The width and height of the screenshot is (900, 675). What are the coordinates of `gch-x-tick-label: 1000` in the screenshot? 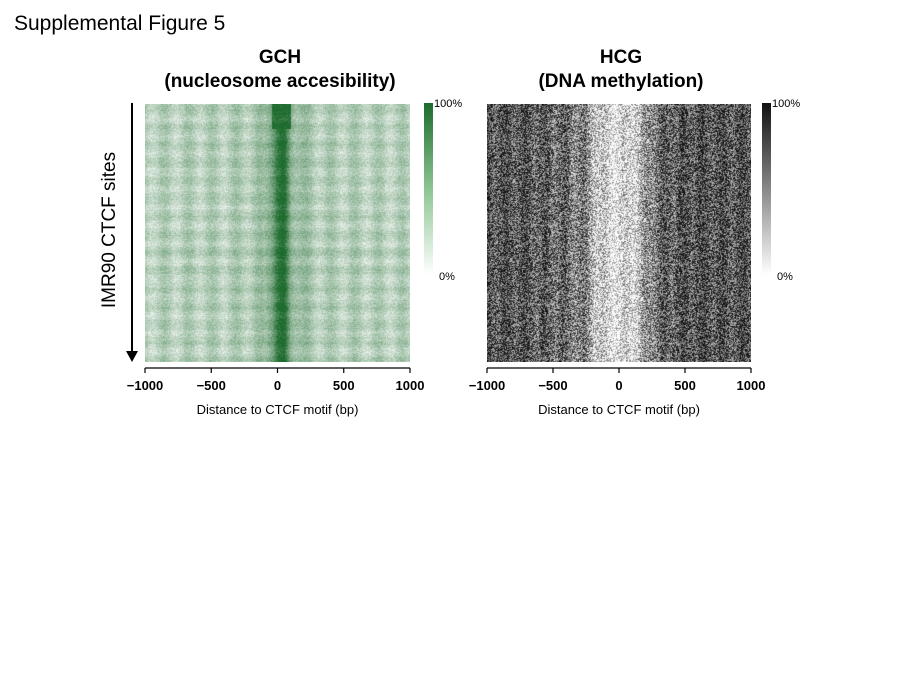 It's located at (410, 385).